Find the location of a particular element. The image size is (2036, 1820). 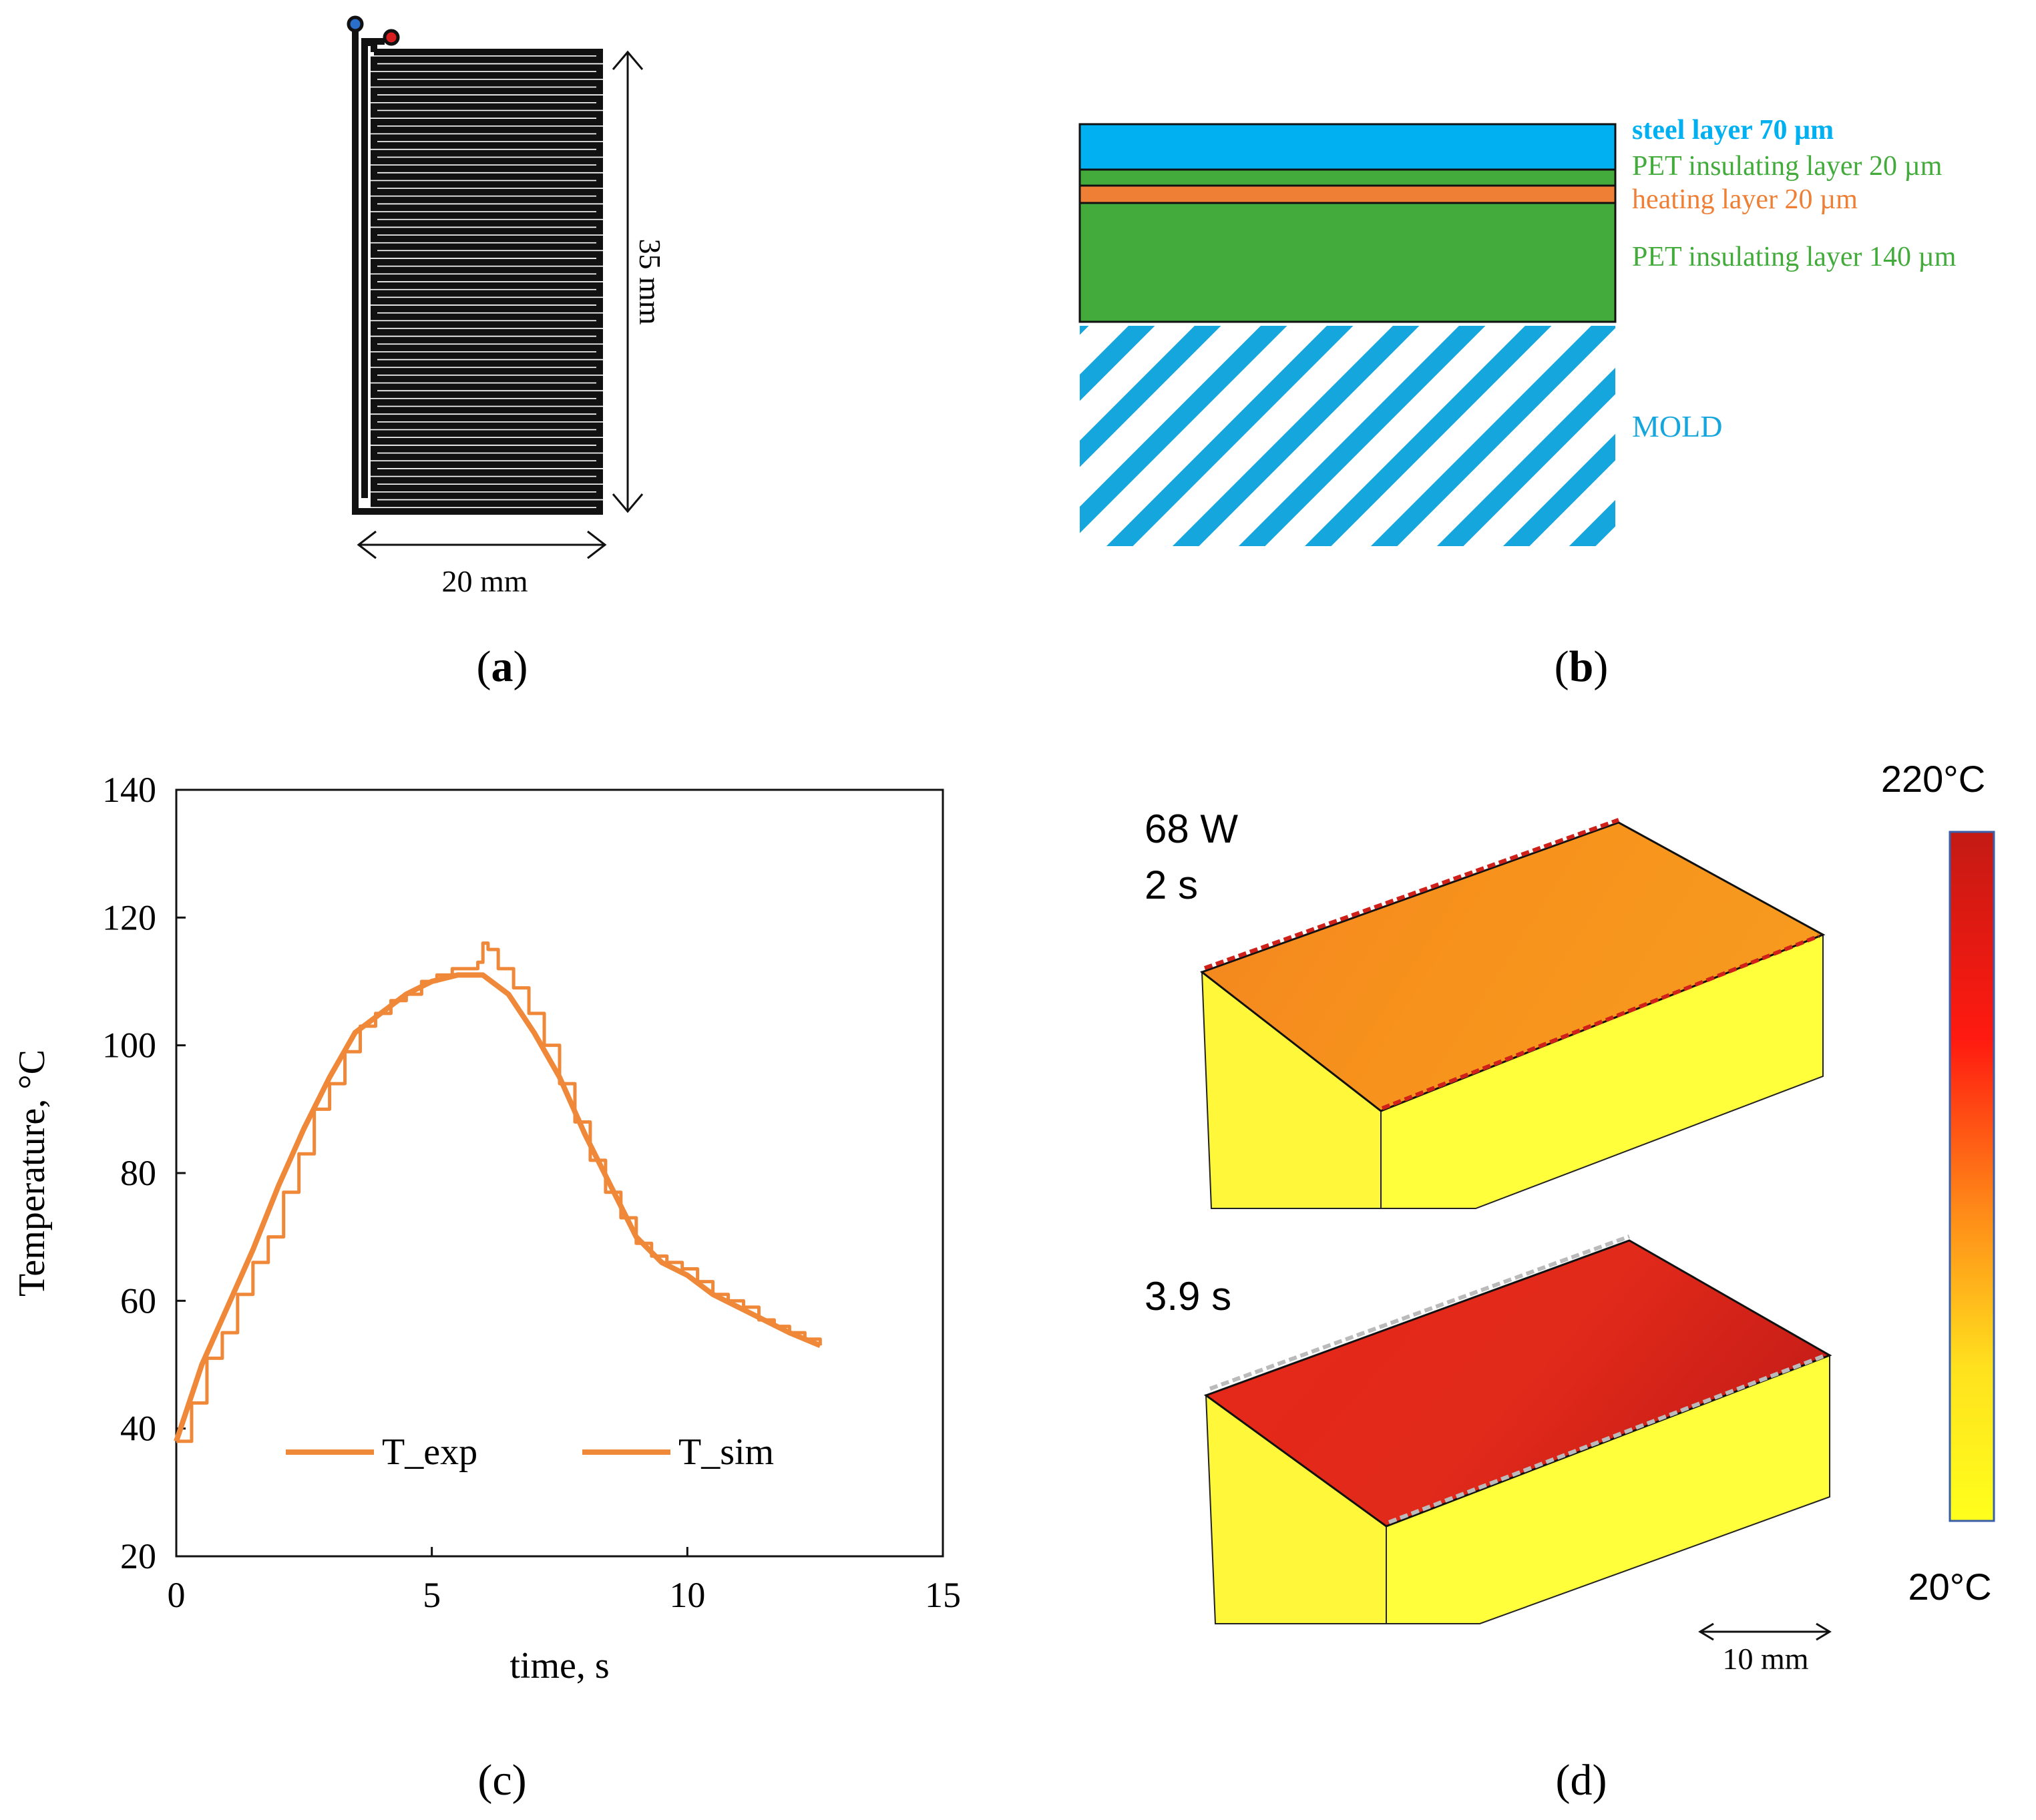

terminal-red-icon is located at coordinates (391, 37).